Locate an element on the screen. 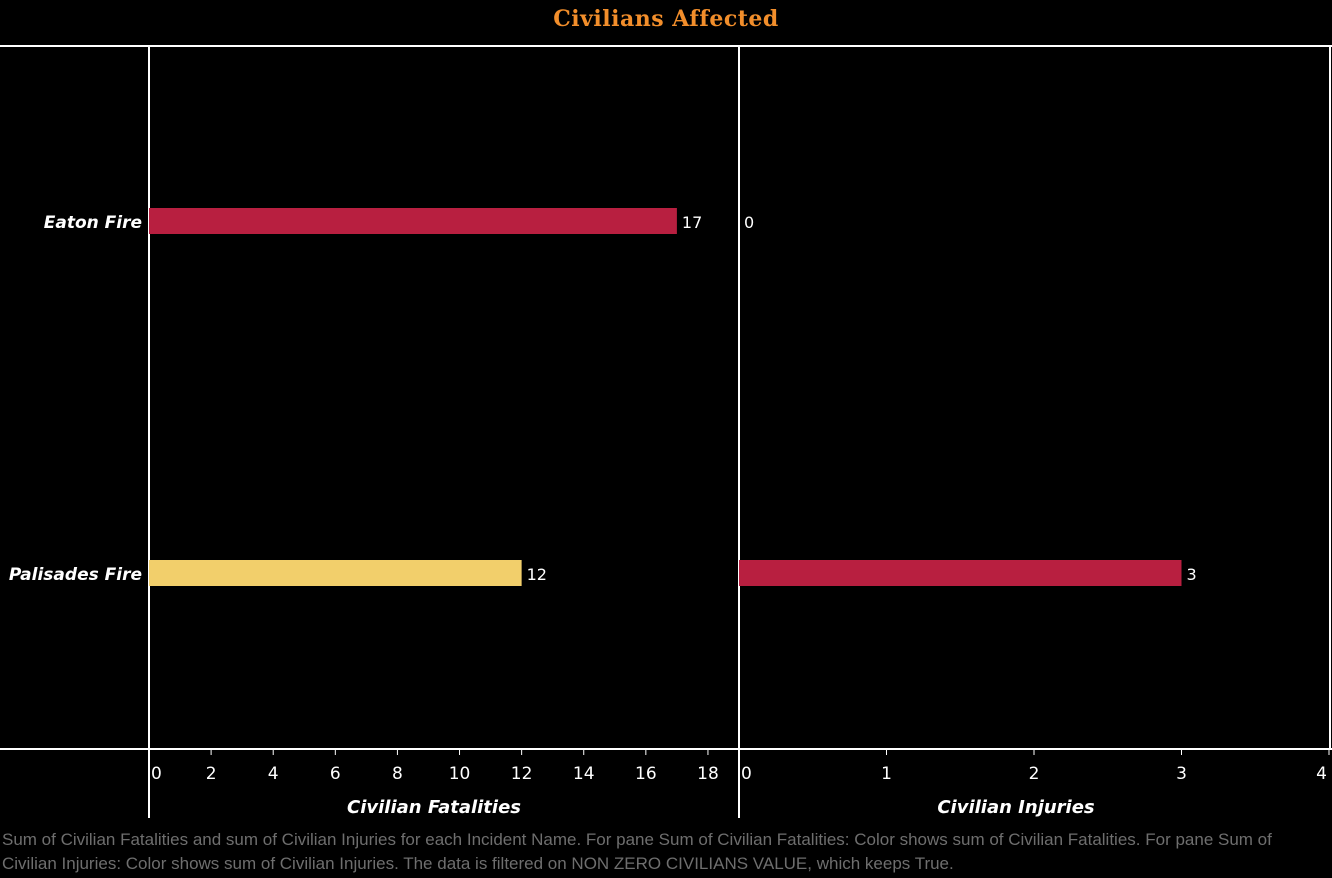  tick-label: 8 is located at coordinates (397, 774).